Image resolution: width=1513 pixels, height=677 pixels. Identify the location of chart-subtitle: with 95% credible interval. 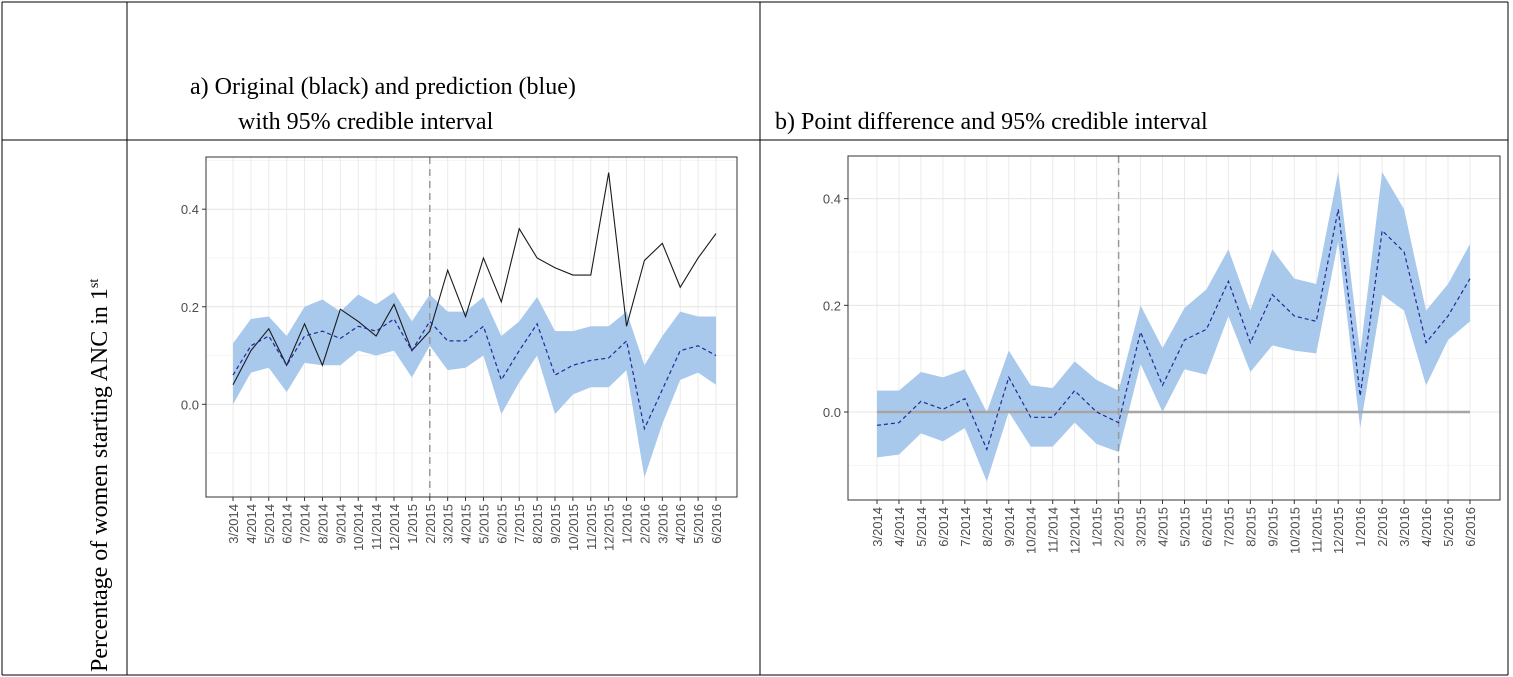
(366, 122).